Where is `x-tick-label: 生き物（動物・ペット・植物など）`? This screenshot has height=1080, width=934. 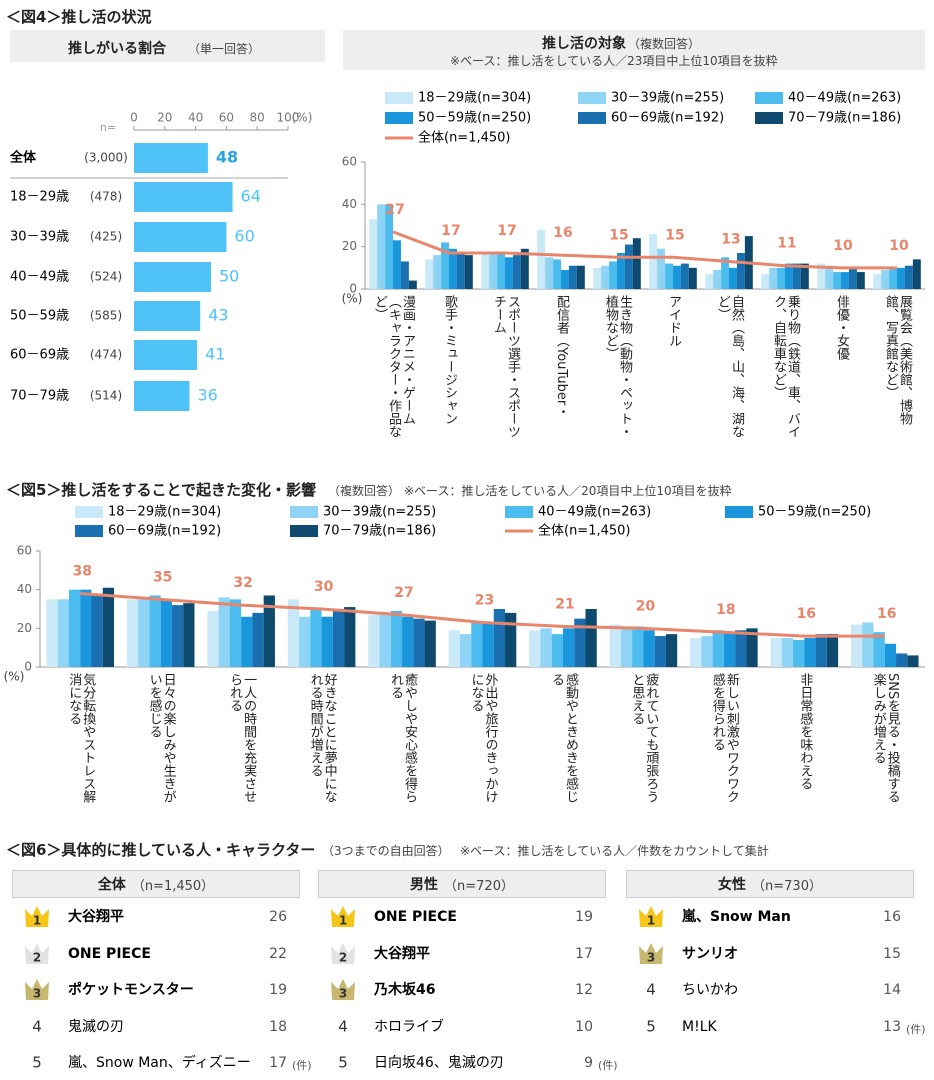
x-tick-label: 生き物（動物・ペット・植物など） is located at coordinates (617, 366).